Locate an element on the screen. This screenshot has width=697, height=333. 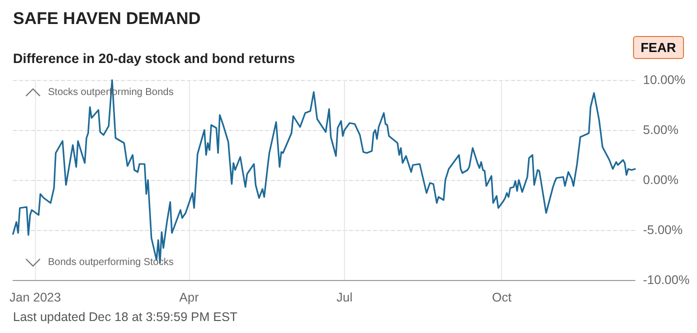
x-tick-label: Jan 2023 is located at coordinates (35, 297).